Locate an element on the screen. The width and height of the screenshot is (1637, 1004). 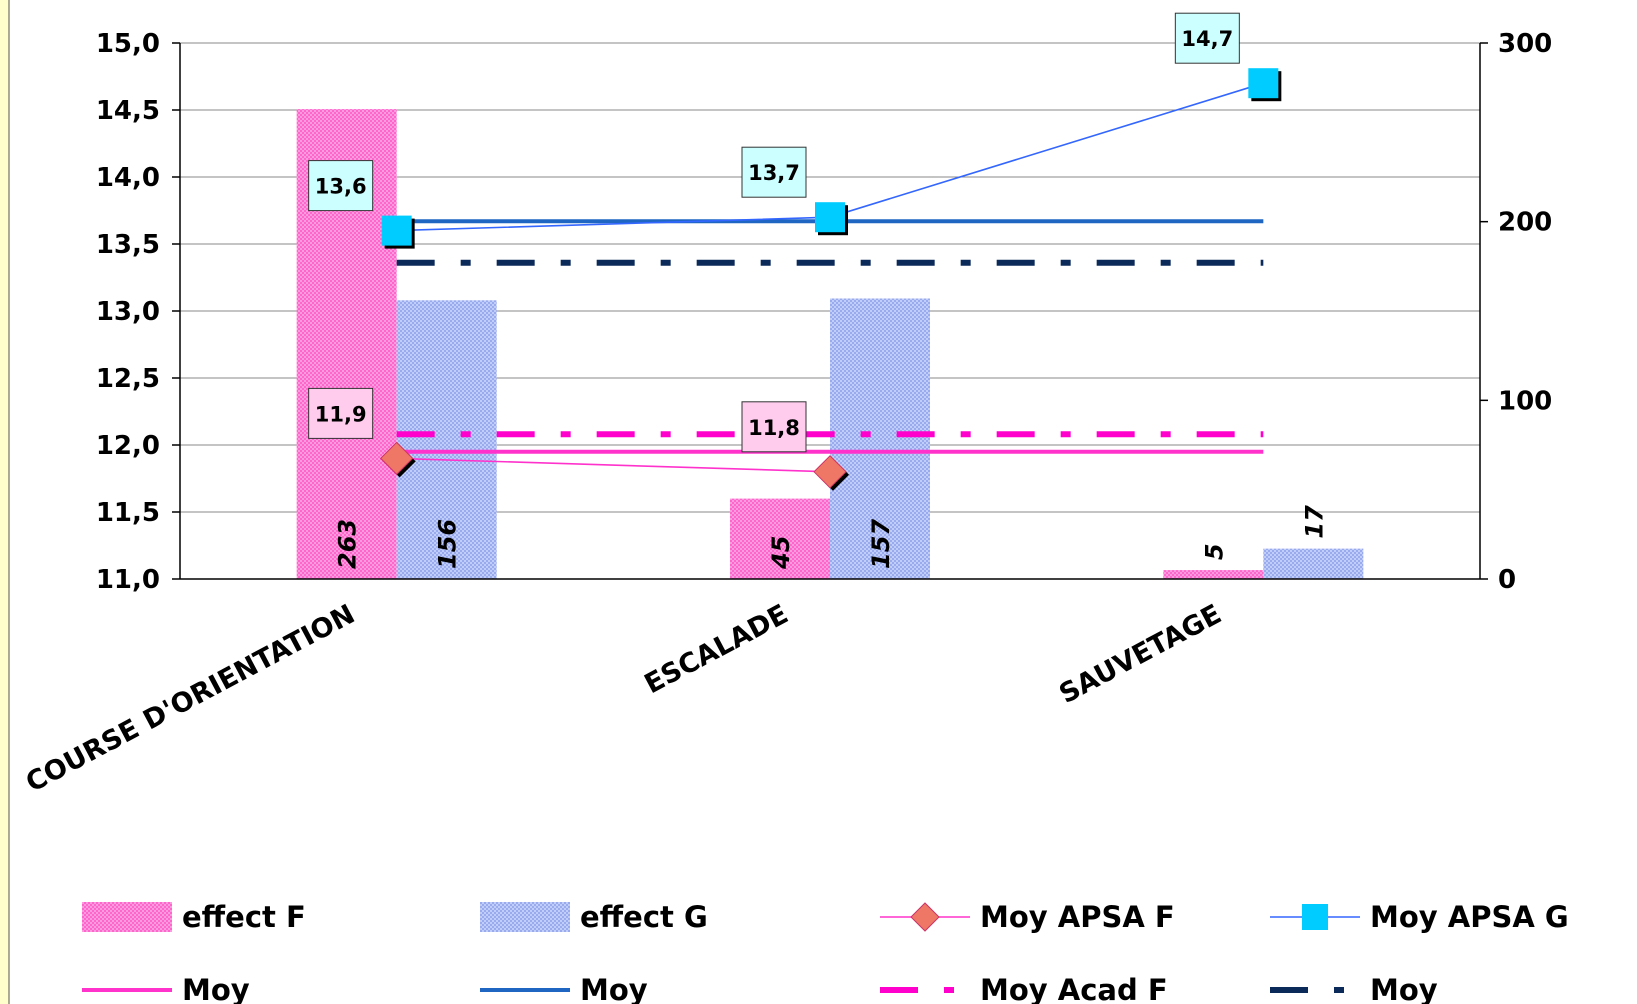
point-label: 13,7 is located at coordinates (774, 173).